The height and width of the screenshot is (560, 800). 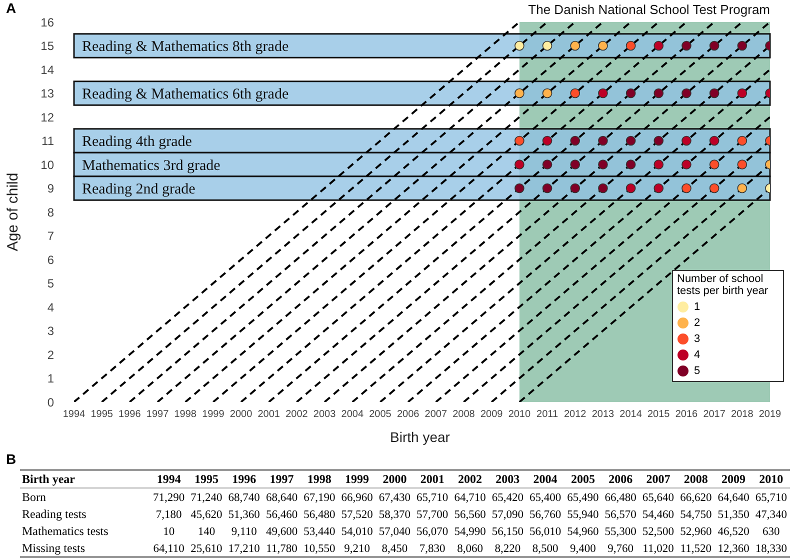 I want to click on band-label: Mathematics 3rd grade, so click(x=151, y=166).